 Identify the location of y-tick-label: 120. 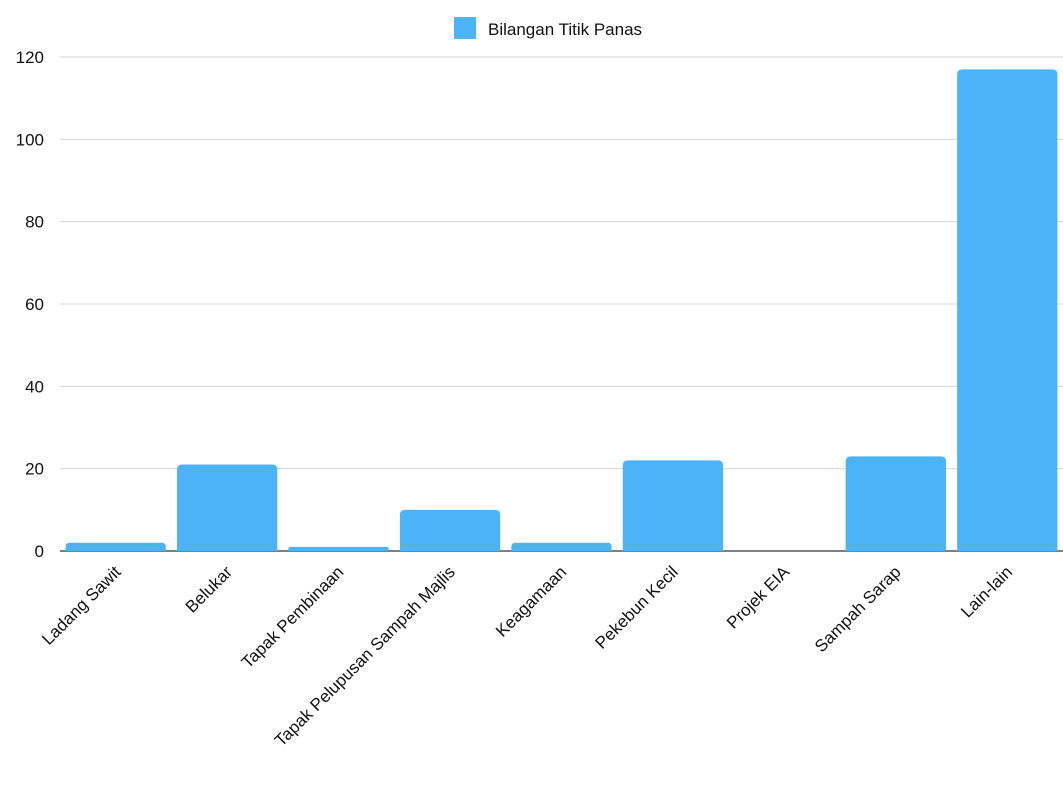
(30, 57).